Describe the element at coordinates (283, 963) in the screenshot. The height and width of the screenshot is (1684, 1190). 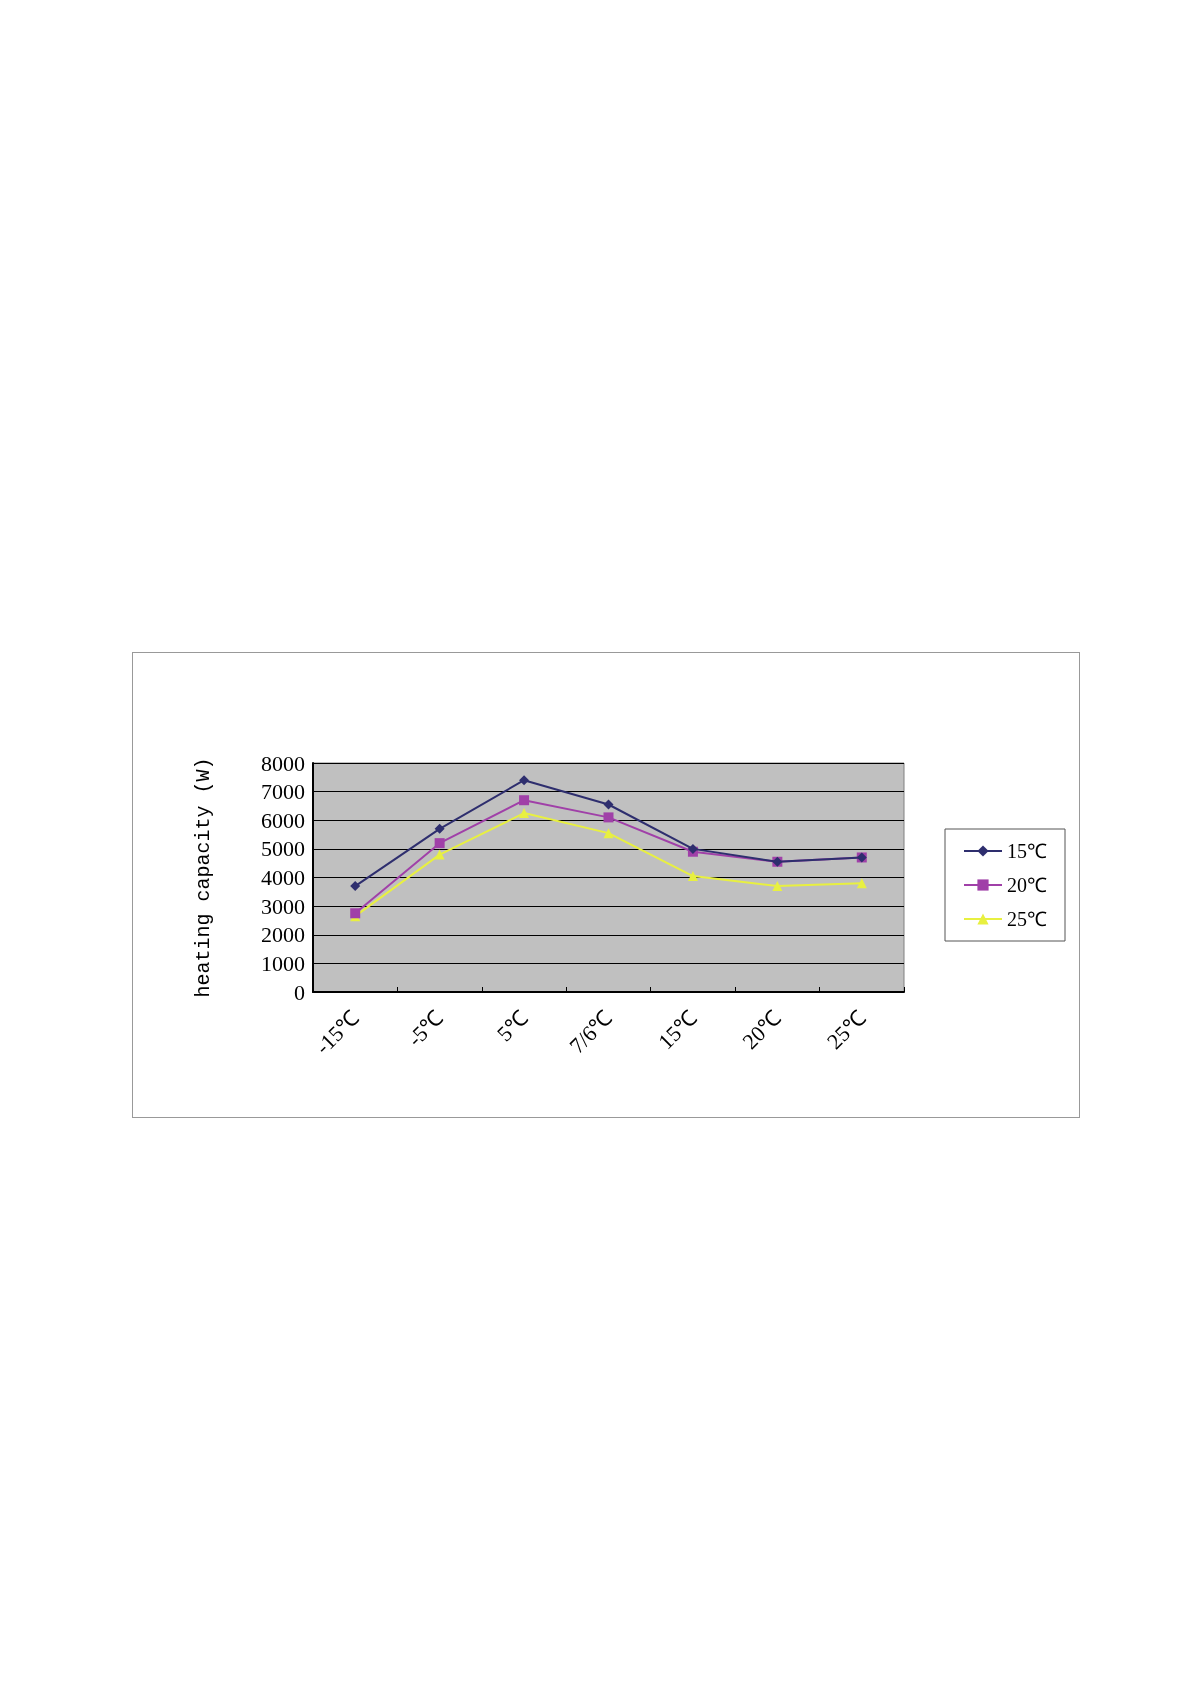
I see `y-tick-label: 1000` at that location.